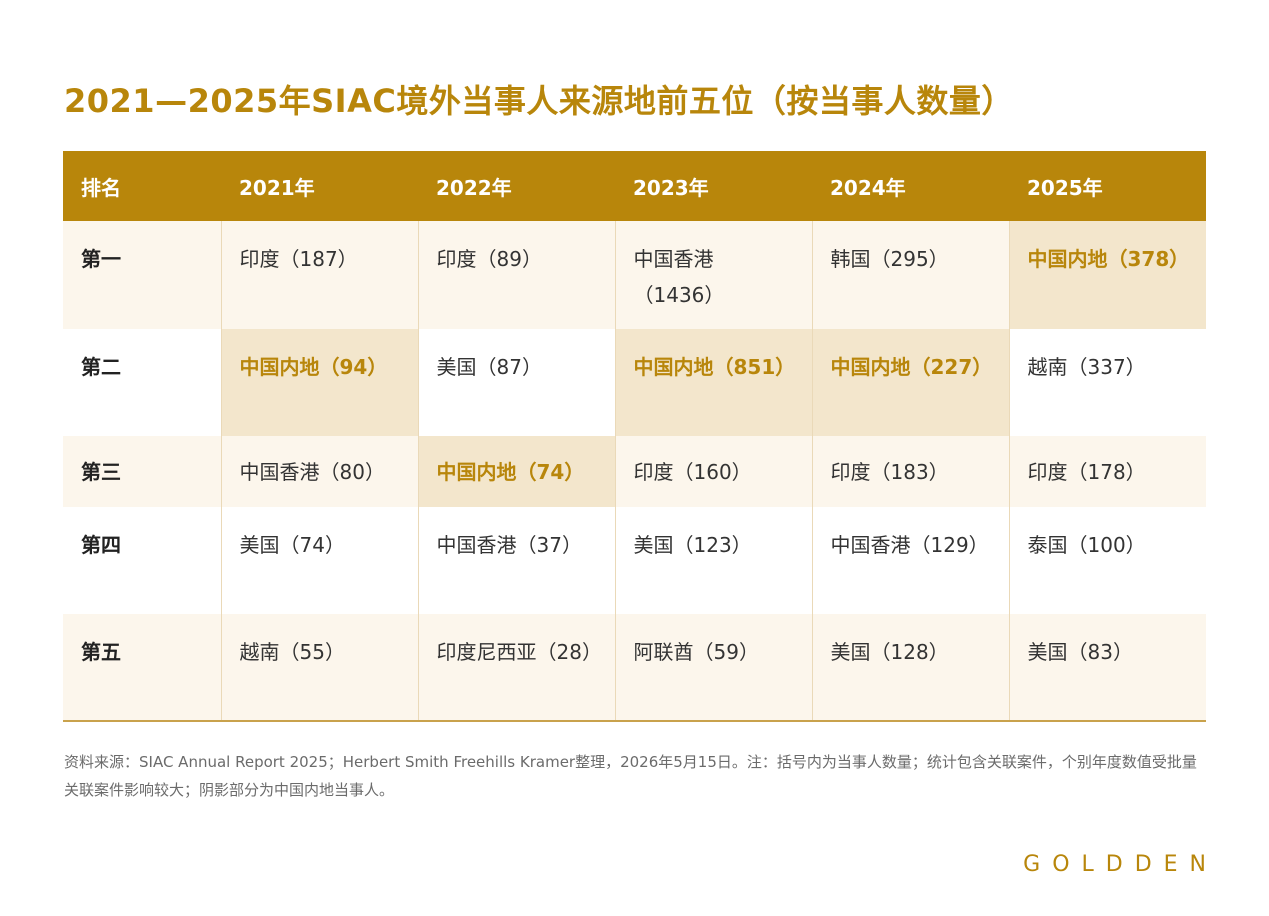 The height and width of the screenshot is (916, 1269). I want to click on table-cell: 美国（74）, so click(319, 560).